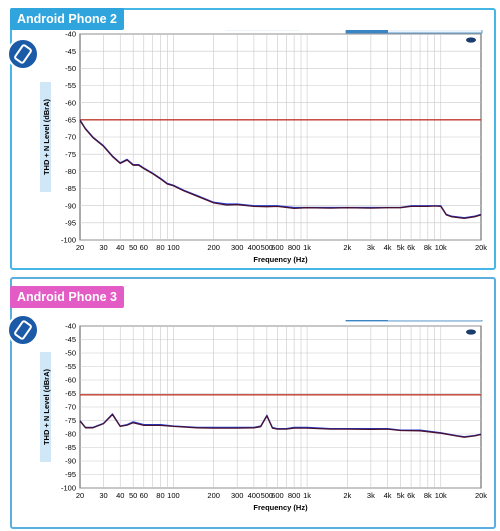  What do you see at coordinates (67, 19) in the screenshot?
I see `phone-label-tag: Android Phone 2` at bounding box center [67, 19].